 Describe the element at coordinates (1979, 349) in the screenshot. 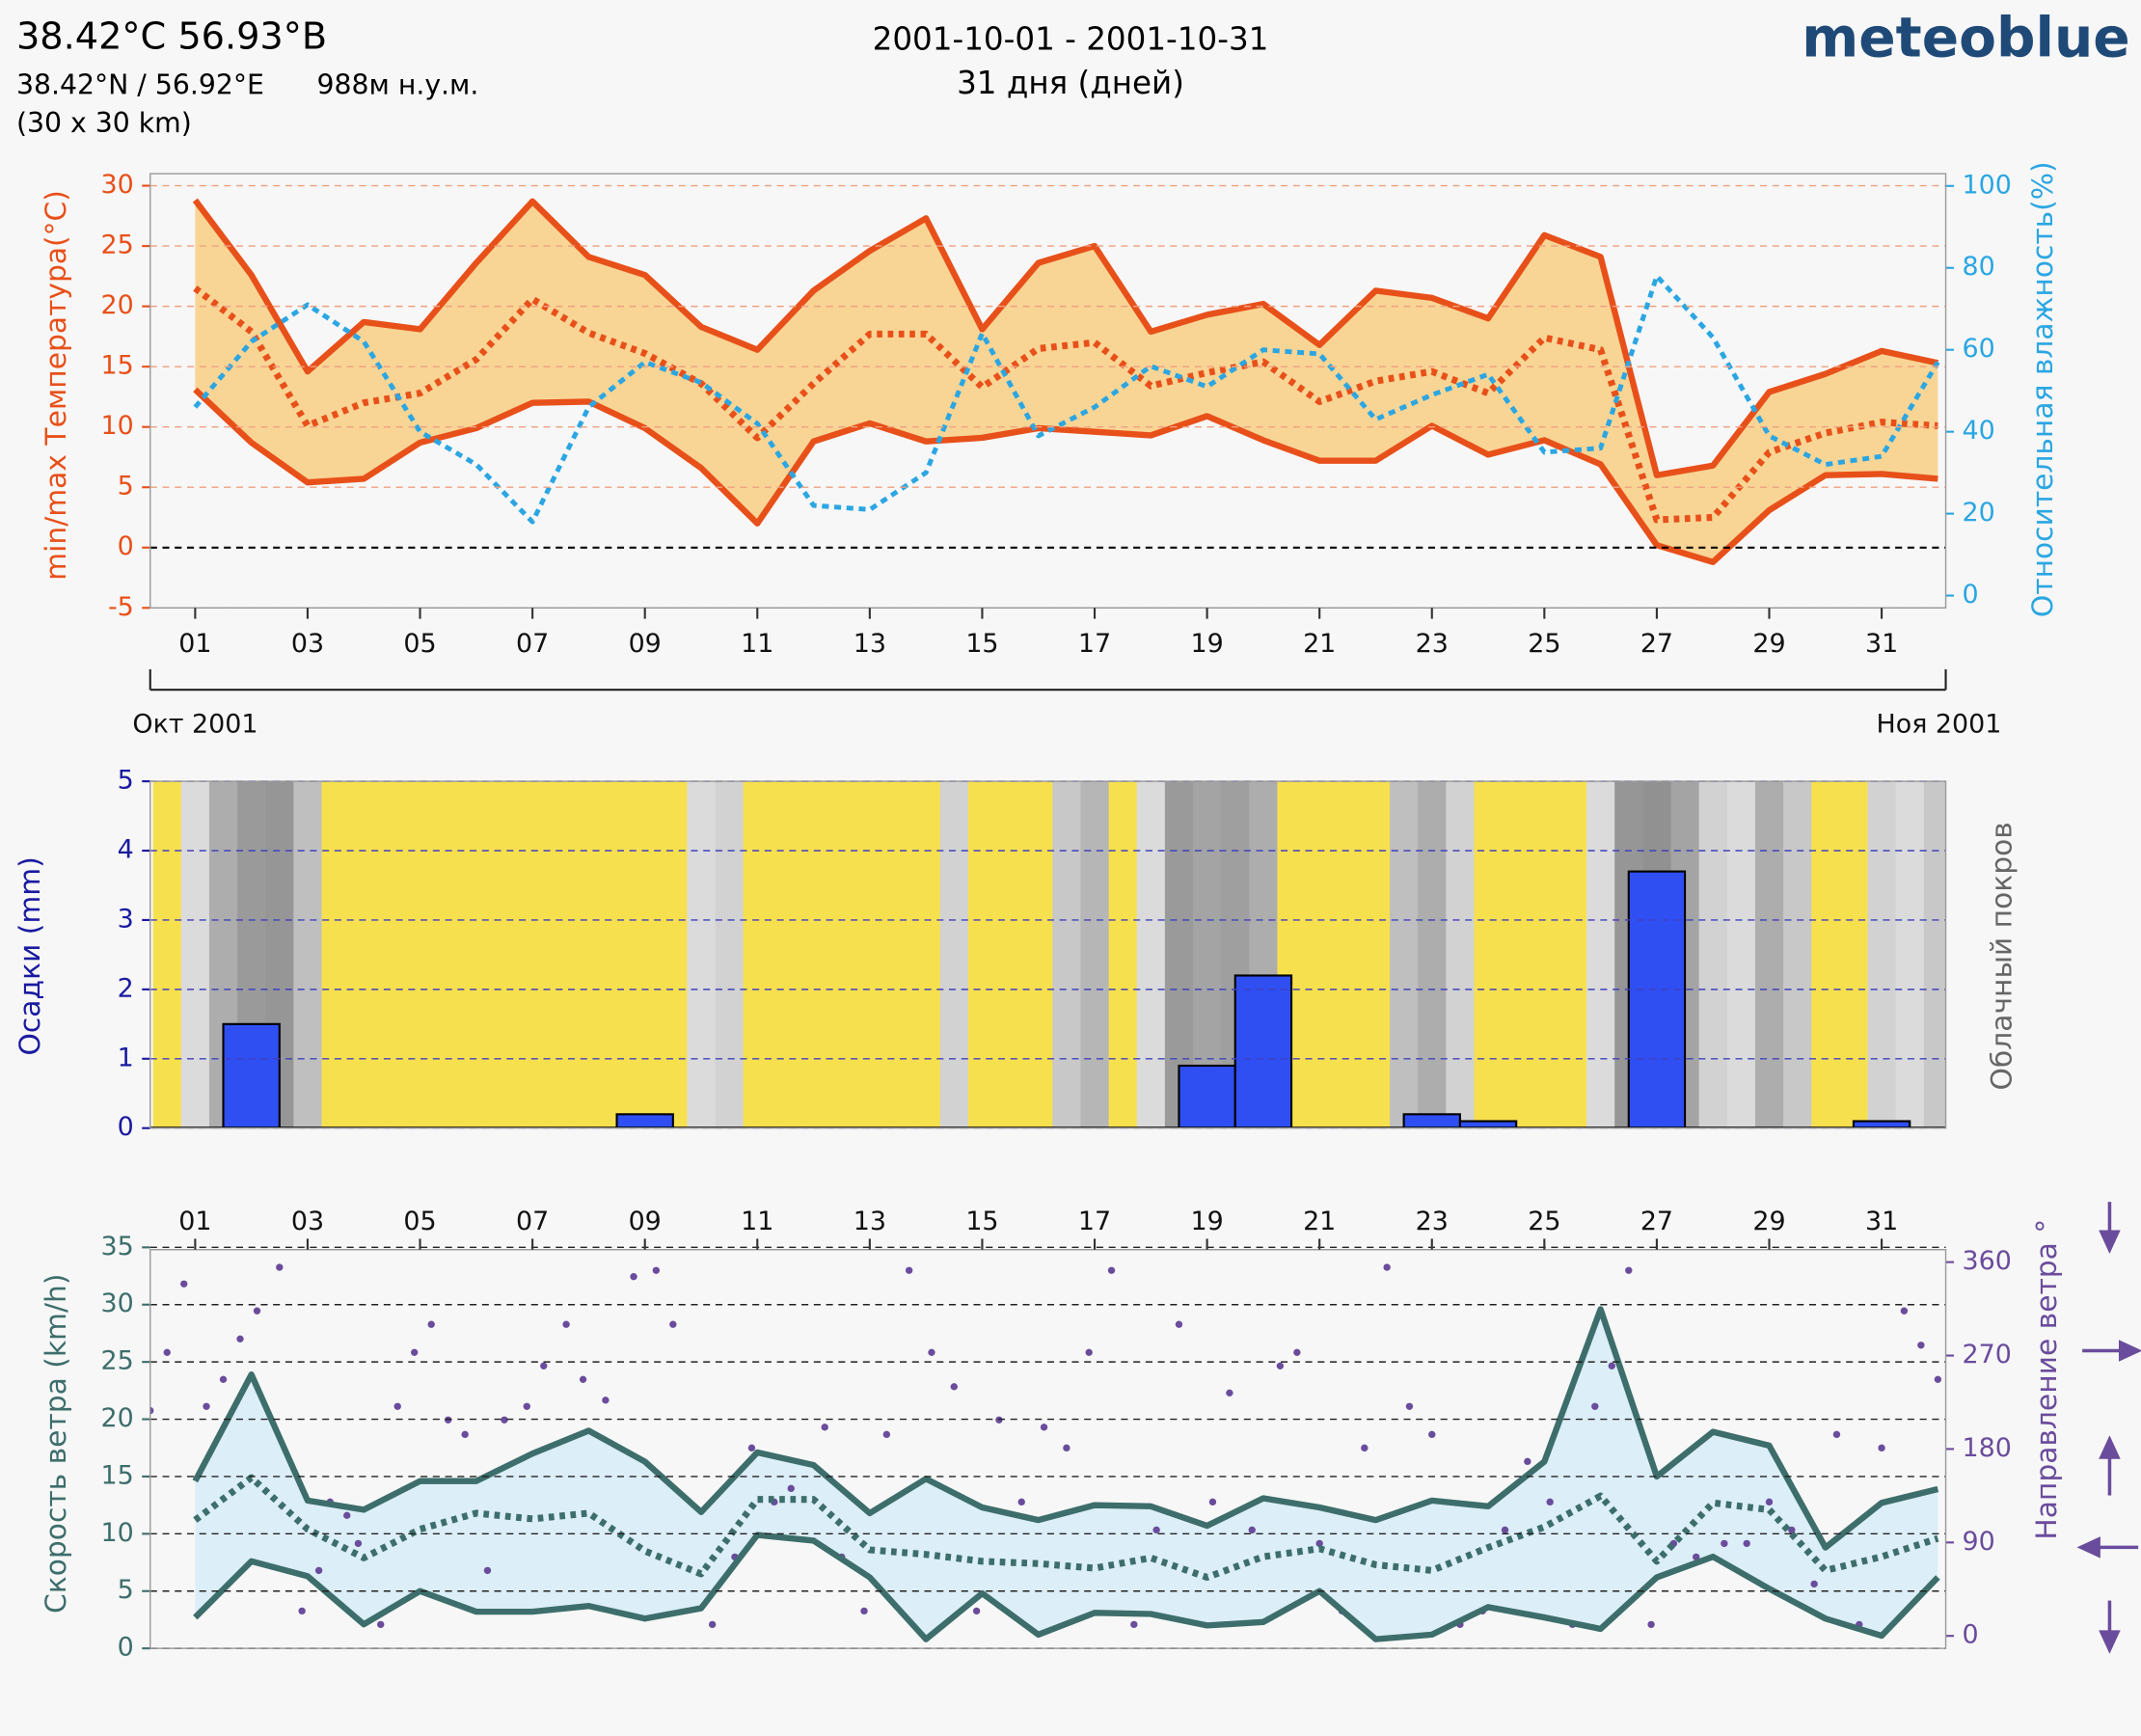

I see `y2-tick-label: 60` at that location.